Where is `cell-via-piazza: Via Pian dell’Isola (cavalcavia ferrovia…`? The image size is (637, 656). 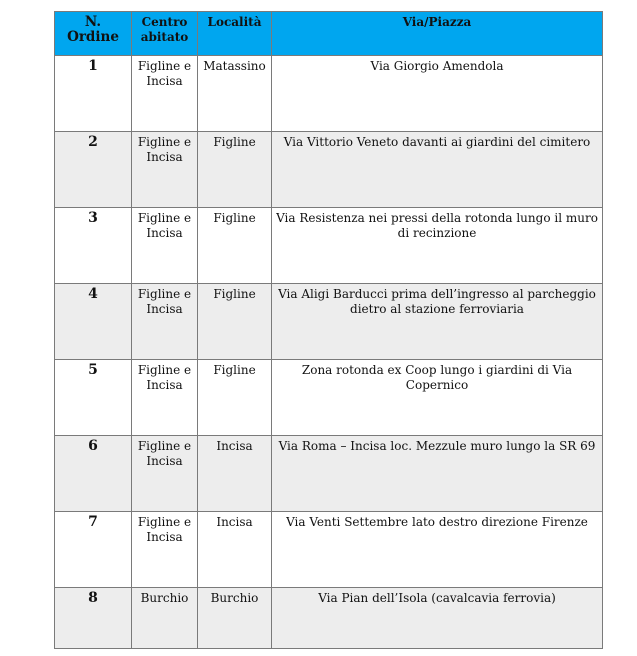
cell-via-piazza: Via Pian dell’Isola (cavalcavia ferrovia… is located at coordinates (437, 618).